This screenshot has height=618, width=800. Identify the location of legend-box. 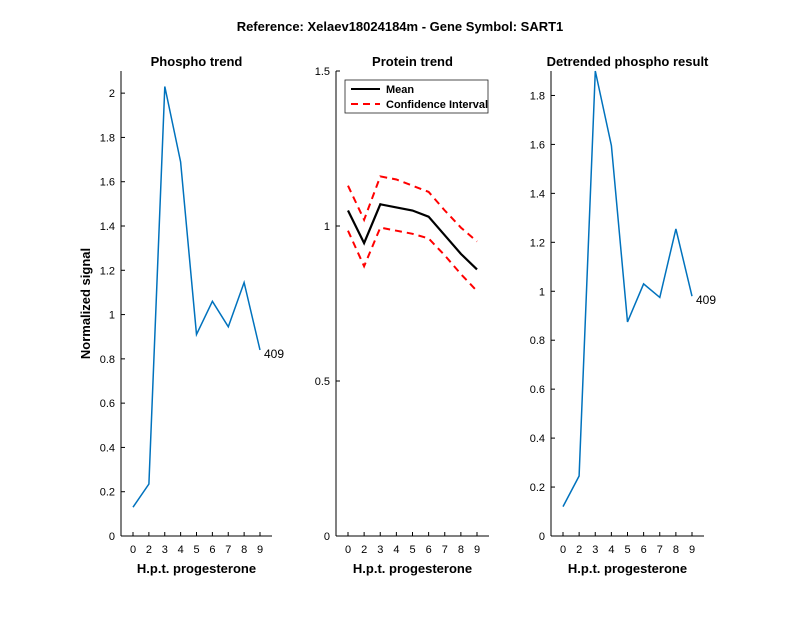
(416, 96).